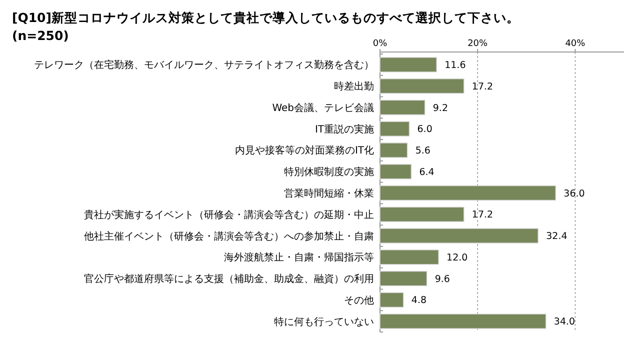  What do you see at coordinates (299, 258) in the screenshot?
I see `y-tick-label: 海外渡航禁止・自粛・帰国指示等` at bounding box center [299, 258].